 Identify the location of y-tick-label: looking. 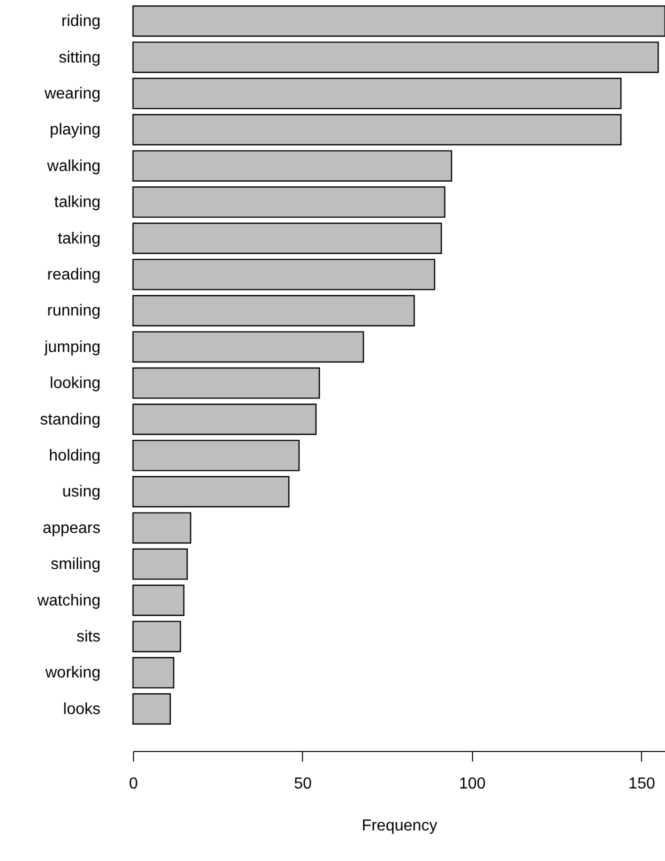
(75, 383).